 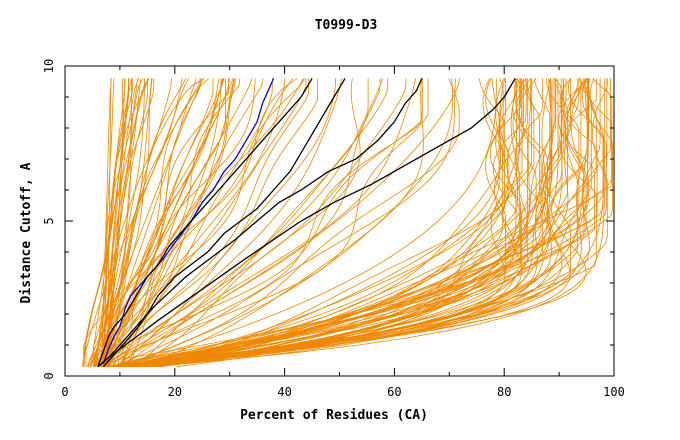 I want to click on x-axis-label: Percent of Residues (CA), so click(x=334, y=415).